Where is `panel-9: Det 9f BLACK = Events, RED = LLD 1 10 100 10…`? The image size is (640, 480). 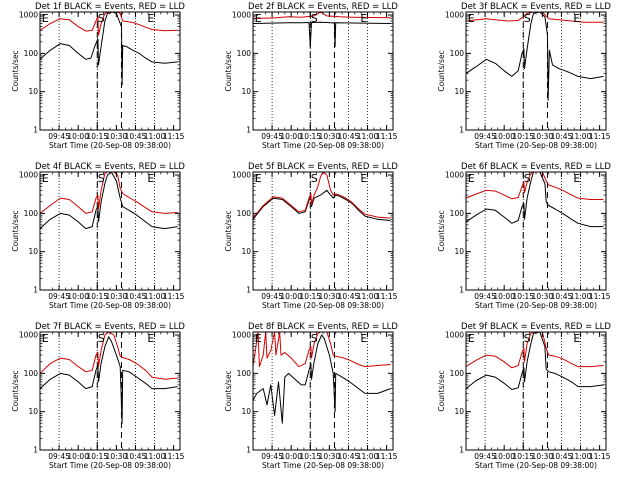 panel-9: Det 9f BLACK = Events, RED = LLD 1 10 100 10… is located at coordinates (524, 396).